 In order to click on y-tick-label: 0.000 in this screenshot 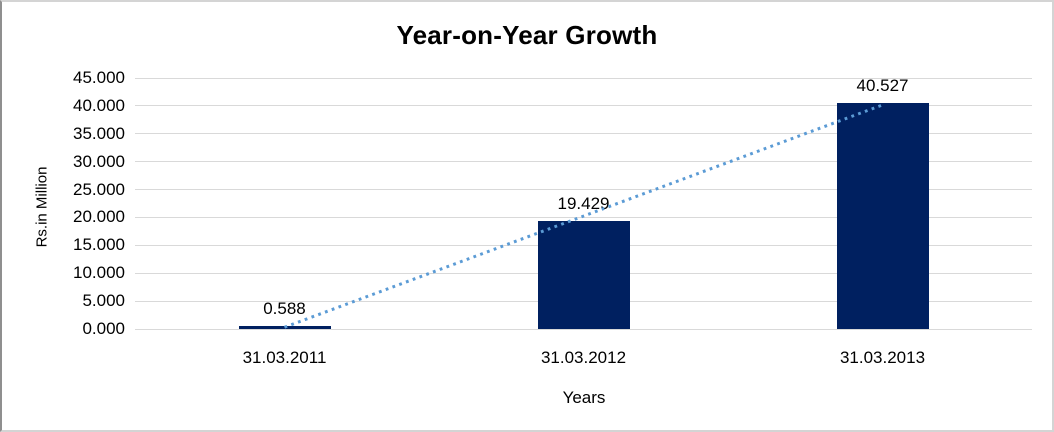, I will do `click(103, 328)`.